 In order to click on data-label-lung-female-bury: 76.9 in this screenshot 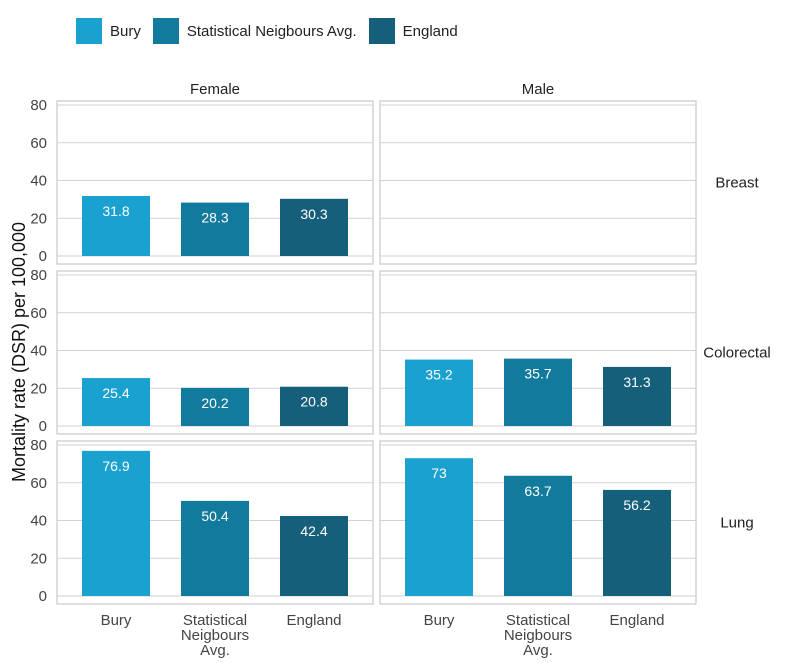, I will do `click(115, 466)`.